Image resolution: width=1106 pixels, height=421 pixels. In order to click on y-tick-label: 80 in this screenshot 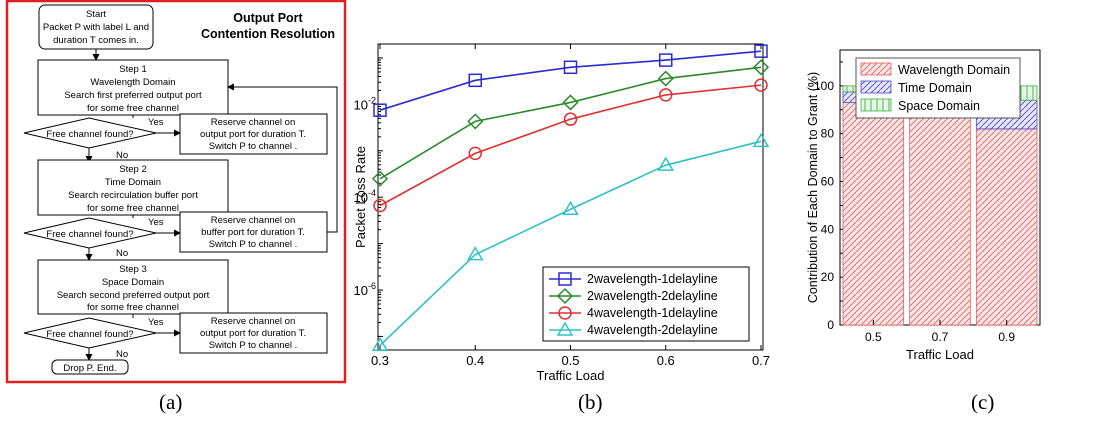, I will do `click(828, 134)`.